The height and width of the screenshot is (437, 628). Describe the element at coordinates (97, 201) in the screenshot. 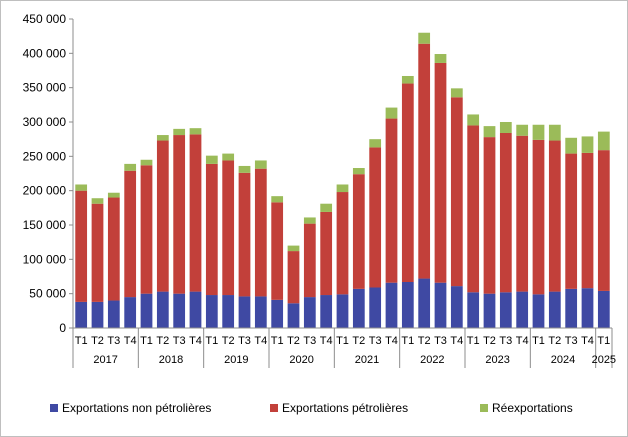

I see `bar-segment-s2-q1` at that location.